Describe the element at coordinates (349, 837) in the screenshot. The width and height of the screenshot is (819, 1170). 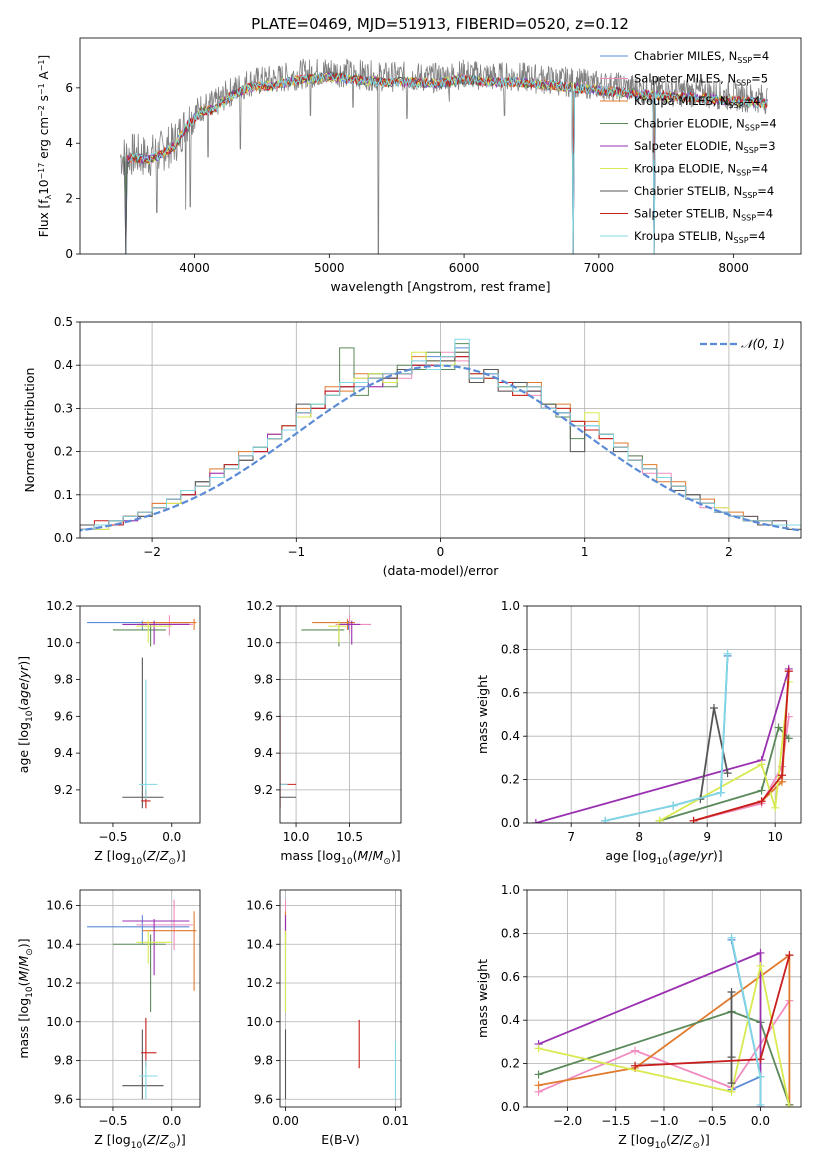
I see `x-tick-label: 10.5` at that location.